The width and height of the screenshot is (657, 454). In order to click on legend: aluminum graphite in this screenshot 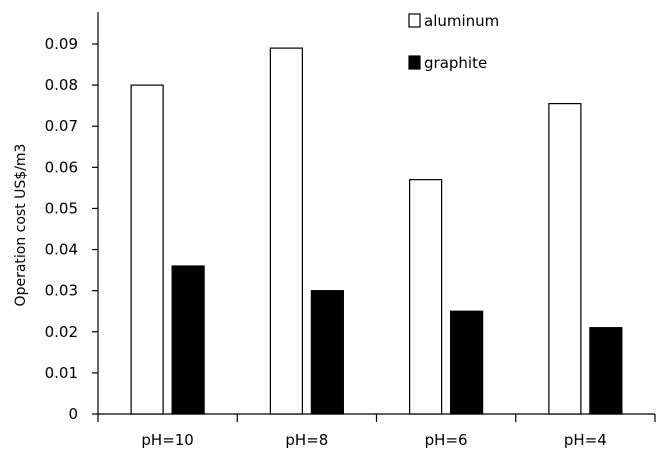, I will do `click(453, 42)`.